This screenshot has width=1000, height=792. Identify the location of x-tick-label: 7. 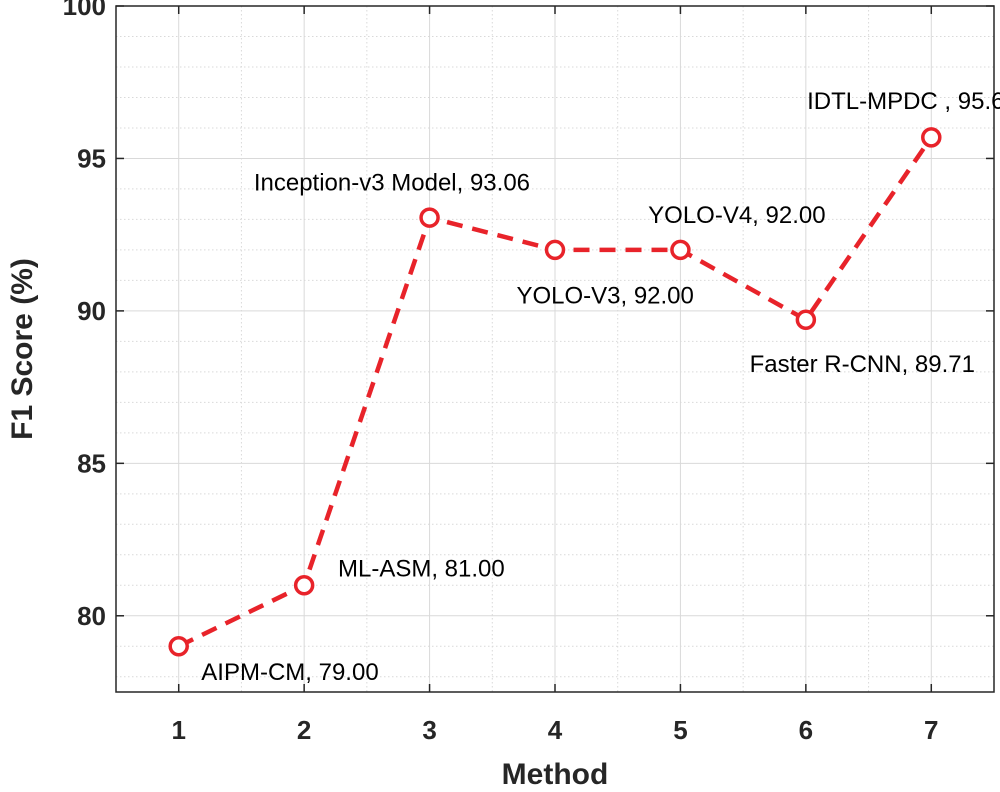
(931, 730).